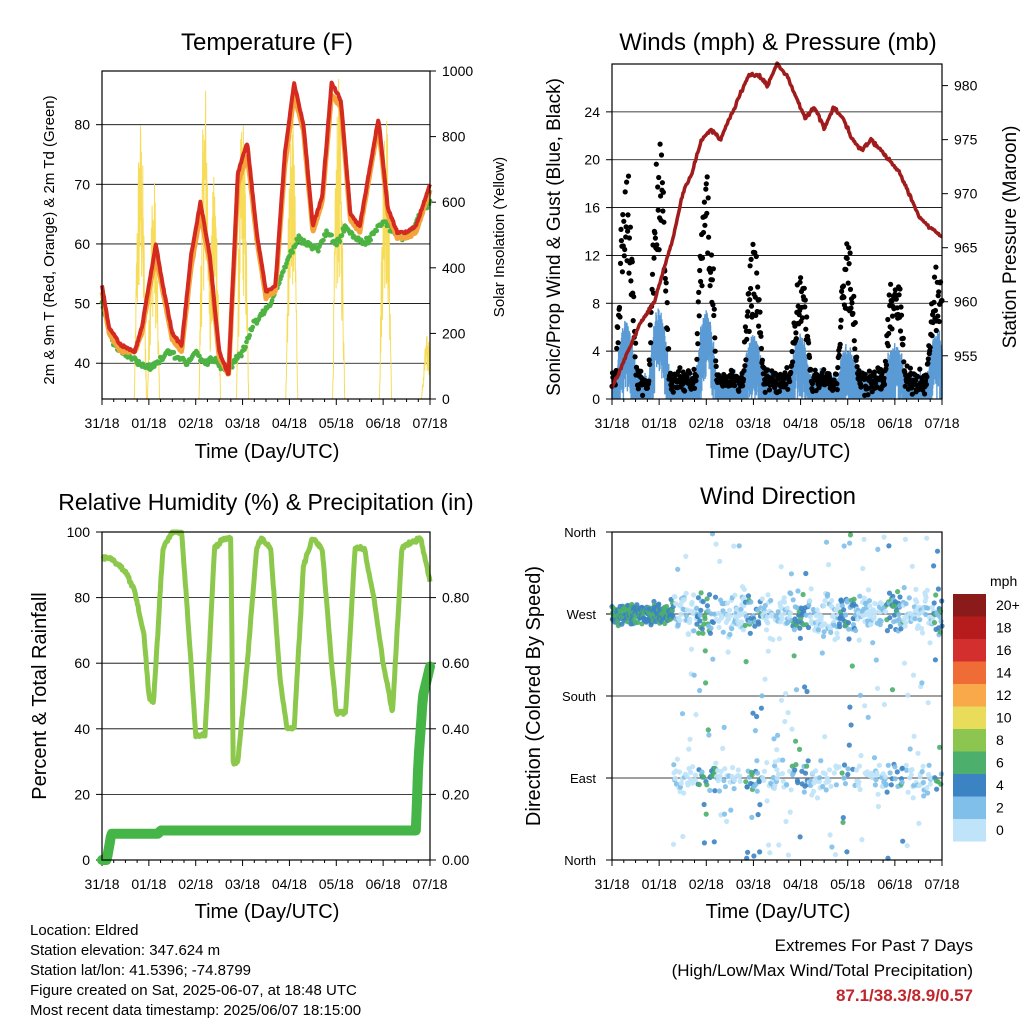 This screenshot has width=1024, height=1024. What do you see at coordinates (455, 729) in the screenshot?
I see `y2-tick-label: 0.40` at bounding box center [455, 729].